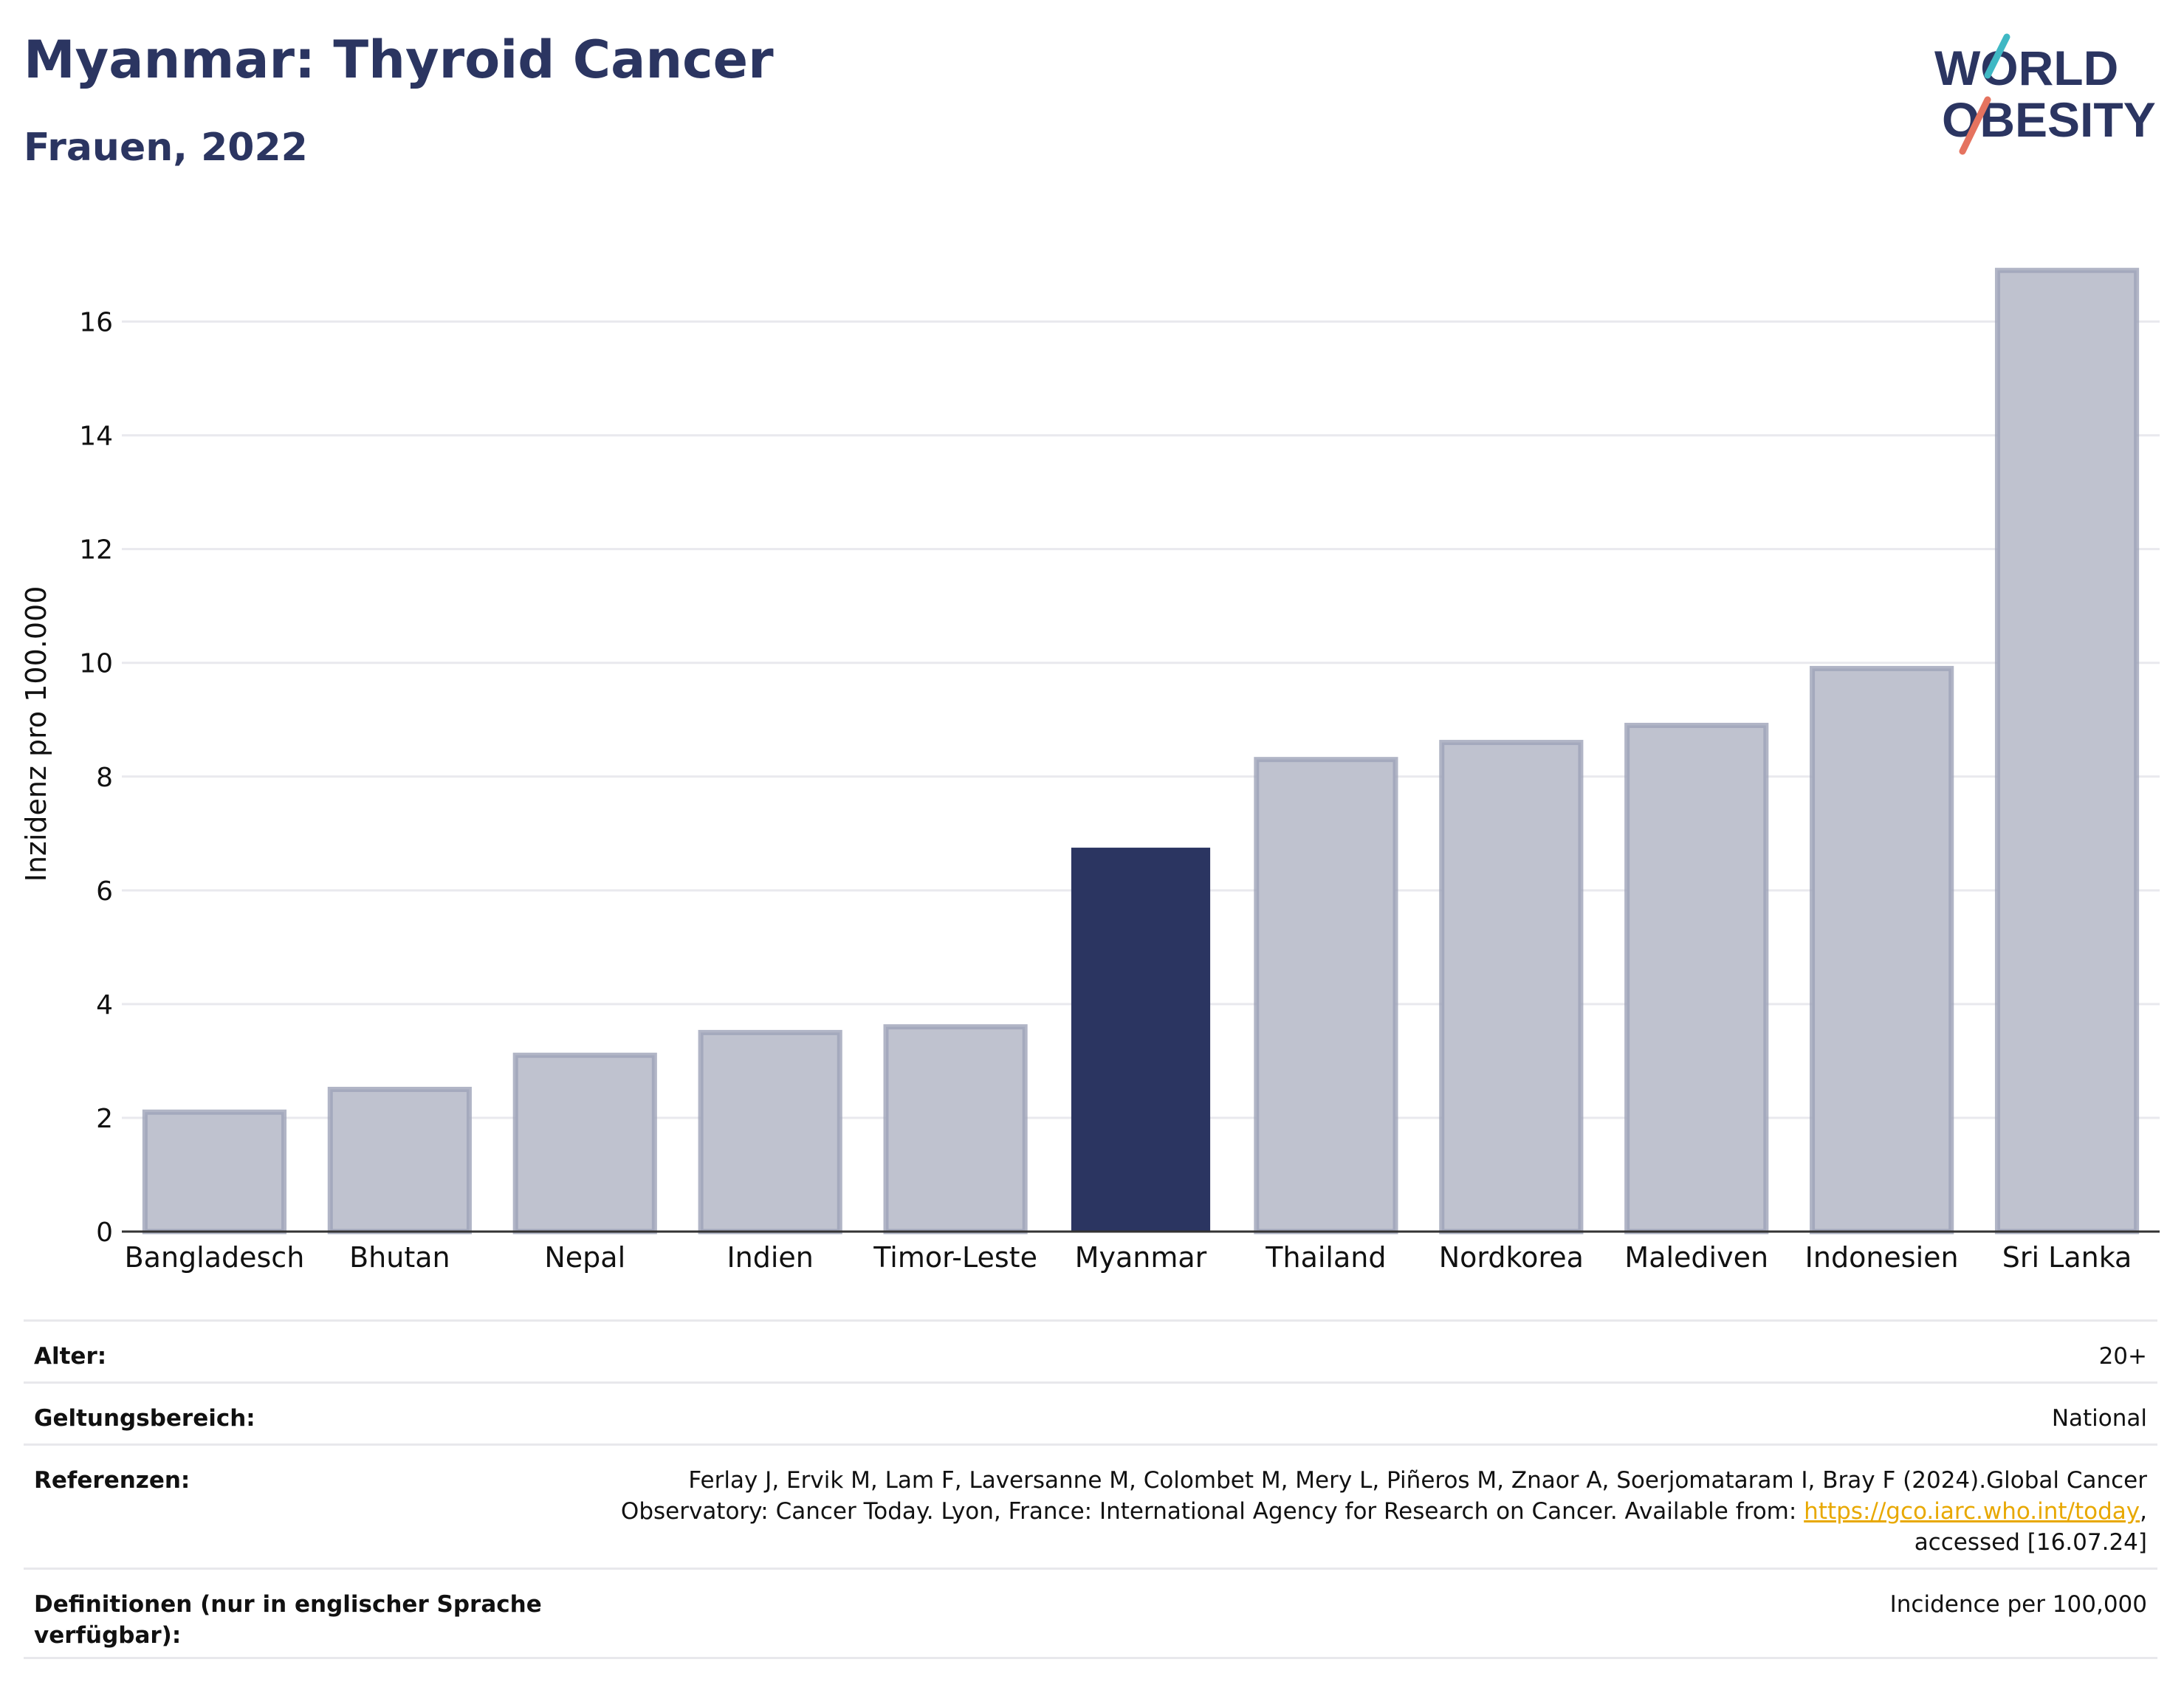 This screenshot has height=1696, width=2184. Describe the element at coordinates (1141, 1257) in the screenshot. I see `x-tick-label: Myanmar` at that location.